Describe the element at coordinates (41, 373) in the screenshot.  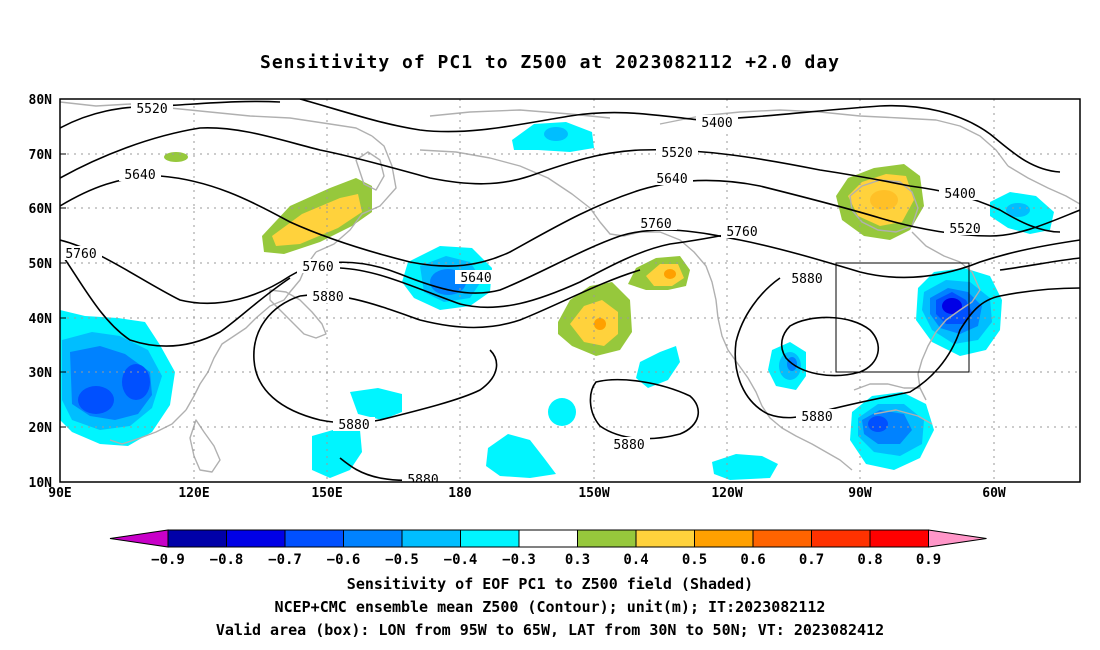
I see `lat-label: 30N` at that location.